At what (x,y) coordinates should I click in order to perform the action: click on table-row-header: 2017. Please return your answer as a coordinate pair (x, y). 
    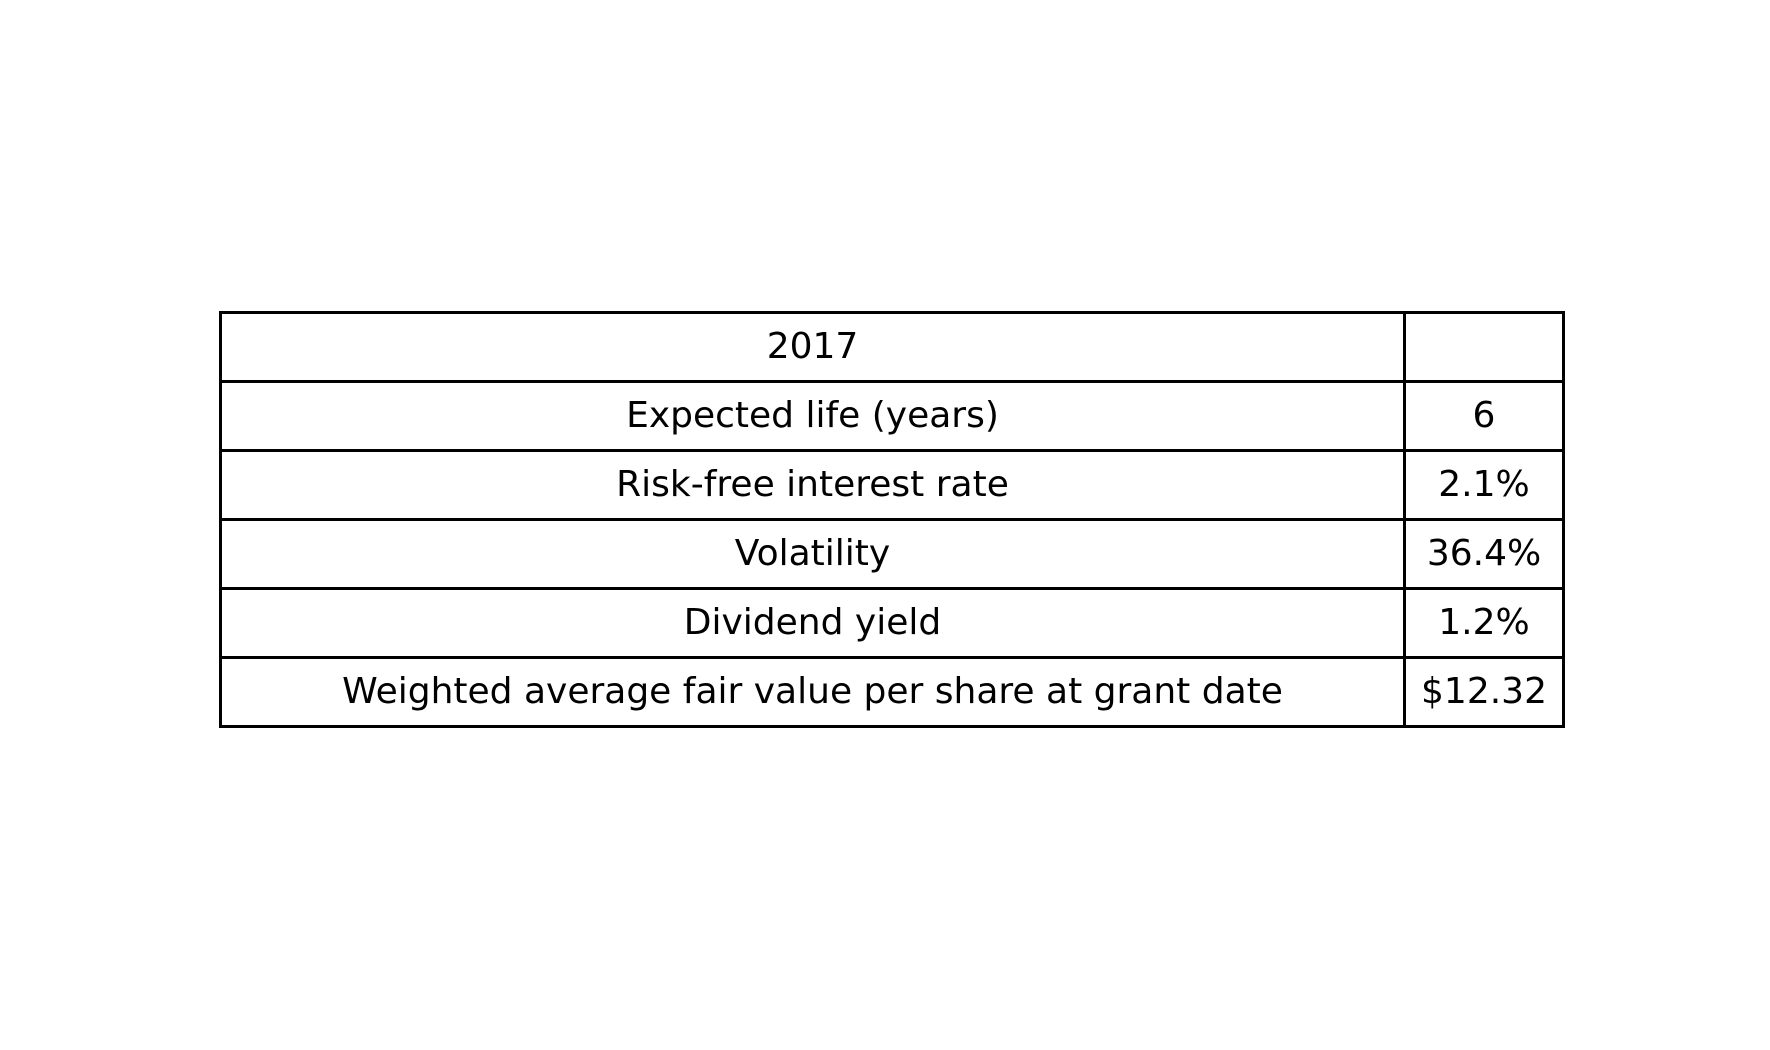
    Looking at the image, I should click on (892, 347).